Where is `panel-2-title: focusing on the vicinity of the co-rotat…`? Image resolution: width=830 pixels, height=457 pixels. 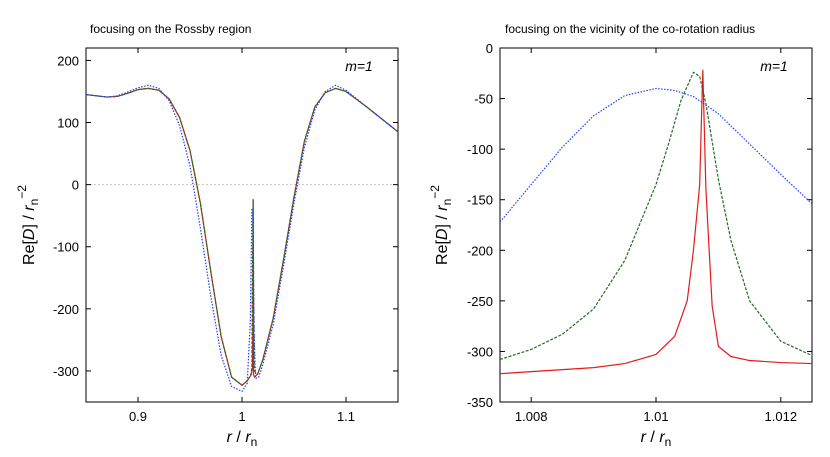 panel-2-title: focusing on the vicinity of the co-rotat… is located at coordinates (630, 29).